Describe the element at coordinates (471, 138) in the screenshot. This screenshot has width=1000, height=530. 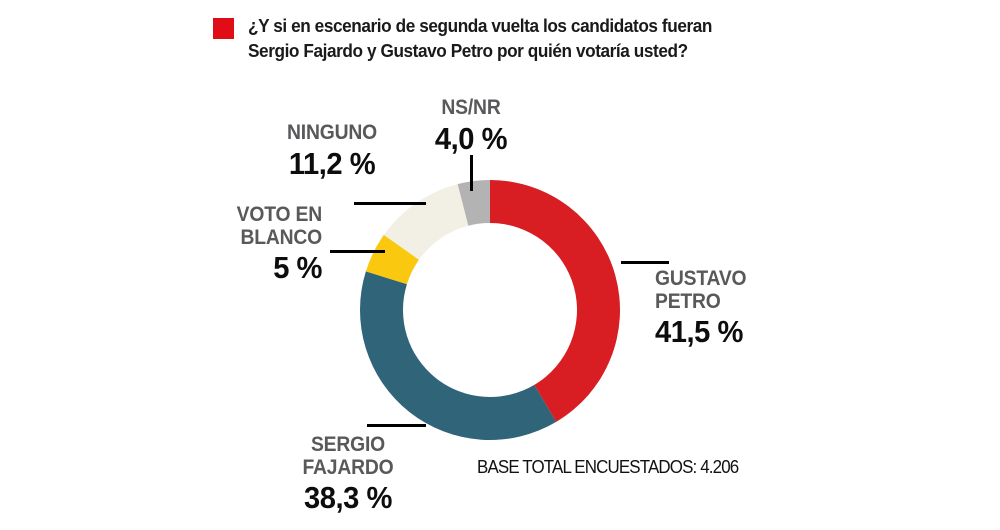
I see `callout-value-ns-nr: 4,0 %` at that location.